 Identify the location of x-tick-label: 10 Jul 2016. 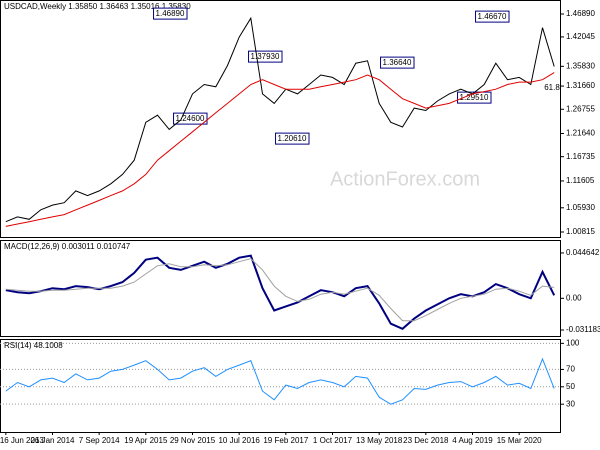
(239, 440).